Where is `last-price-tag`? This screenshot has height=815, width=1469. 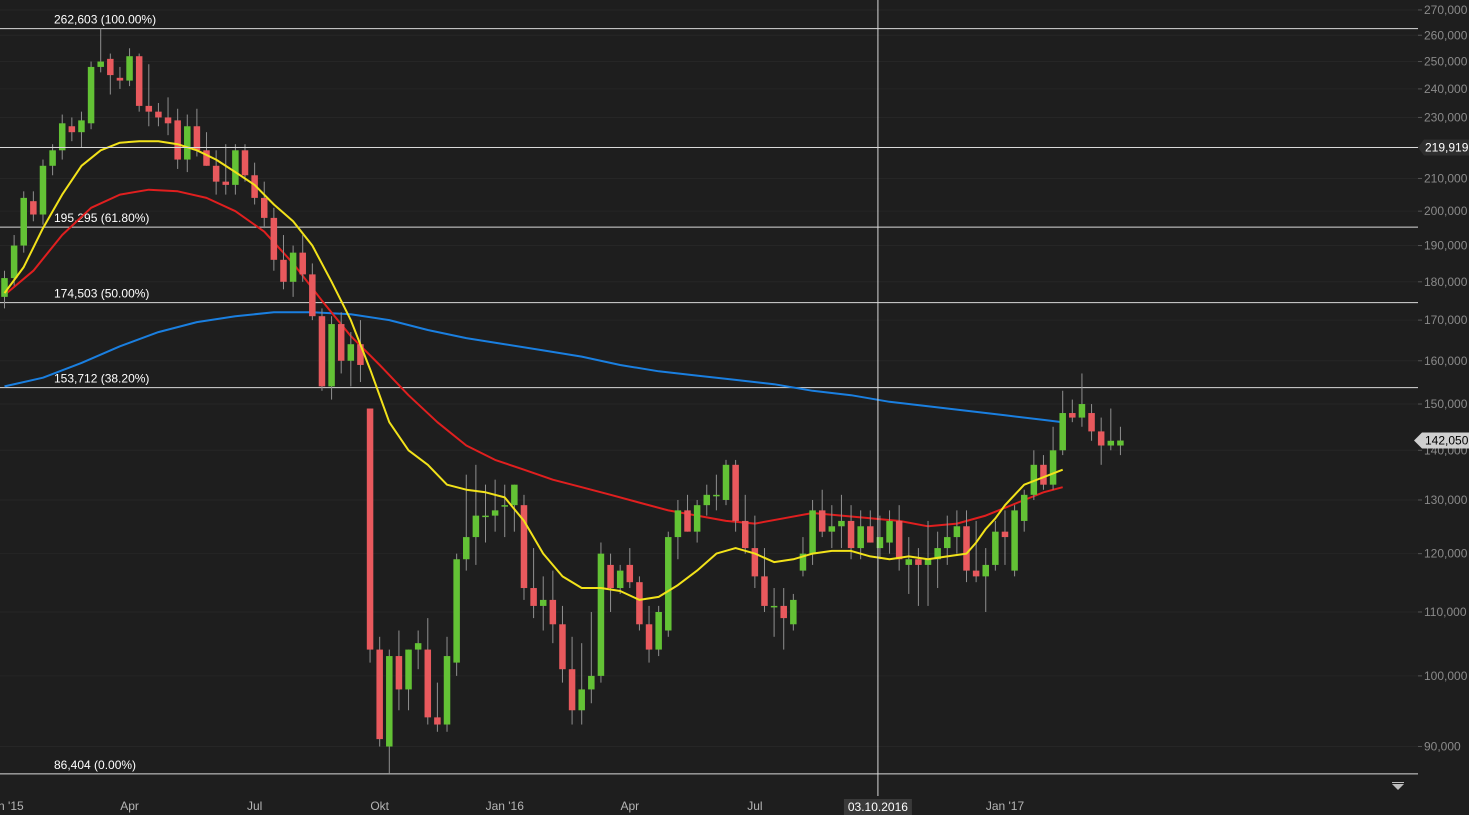
last-price-tag is located at coordinates (1441, 440).